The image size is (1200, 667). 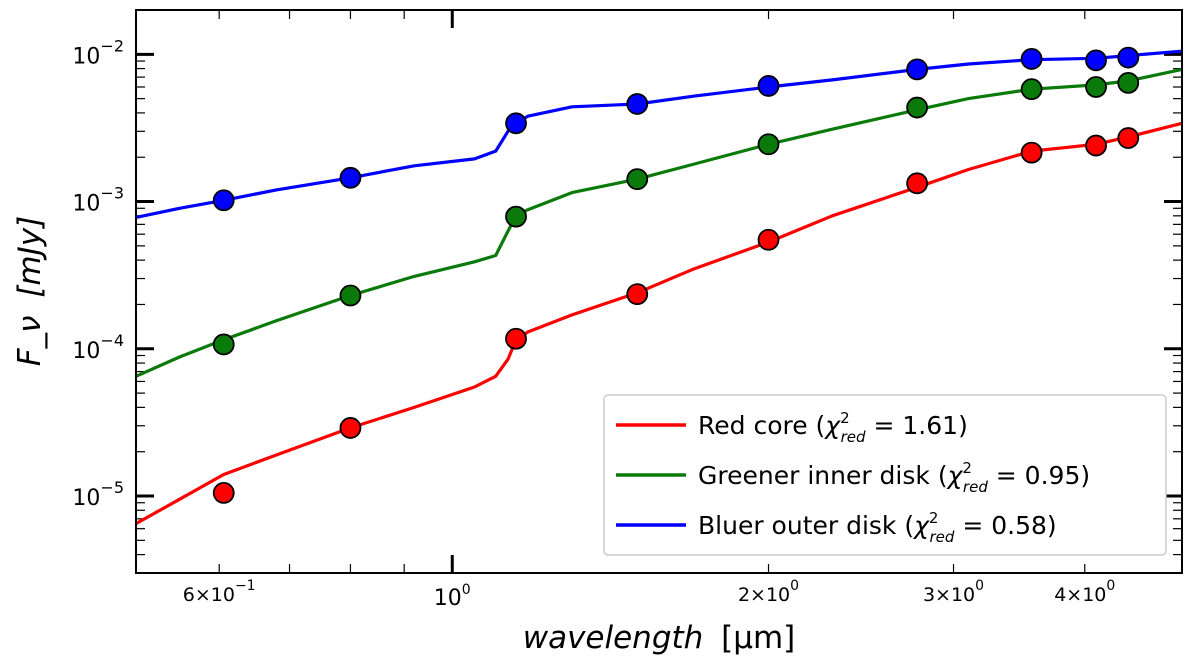 I want to click on legend-chi-value: = 0.58), so click(x=1005, y=525).